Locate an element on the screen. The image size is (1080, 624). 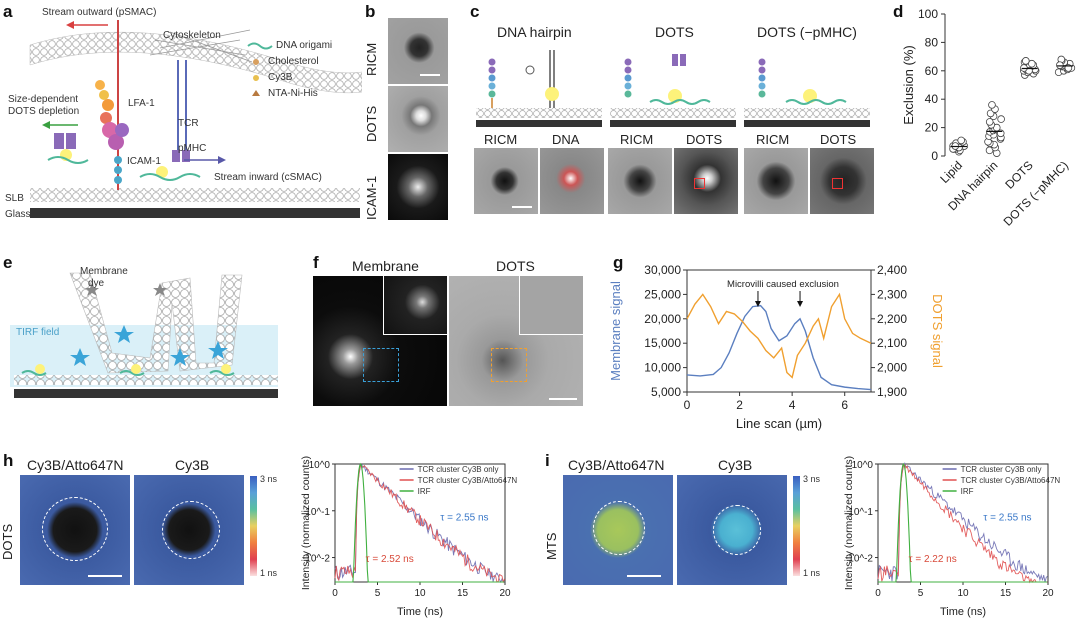
annotation-arrowhead is located at coordinates (757, 304).